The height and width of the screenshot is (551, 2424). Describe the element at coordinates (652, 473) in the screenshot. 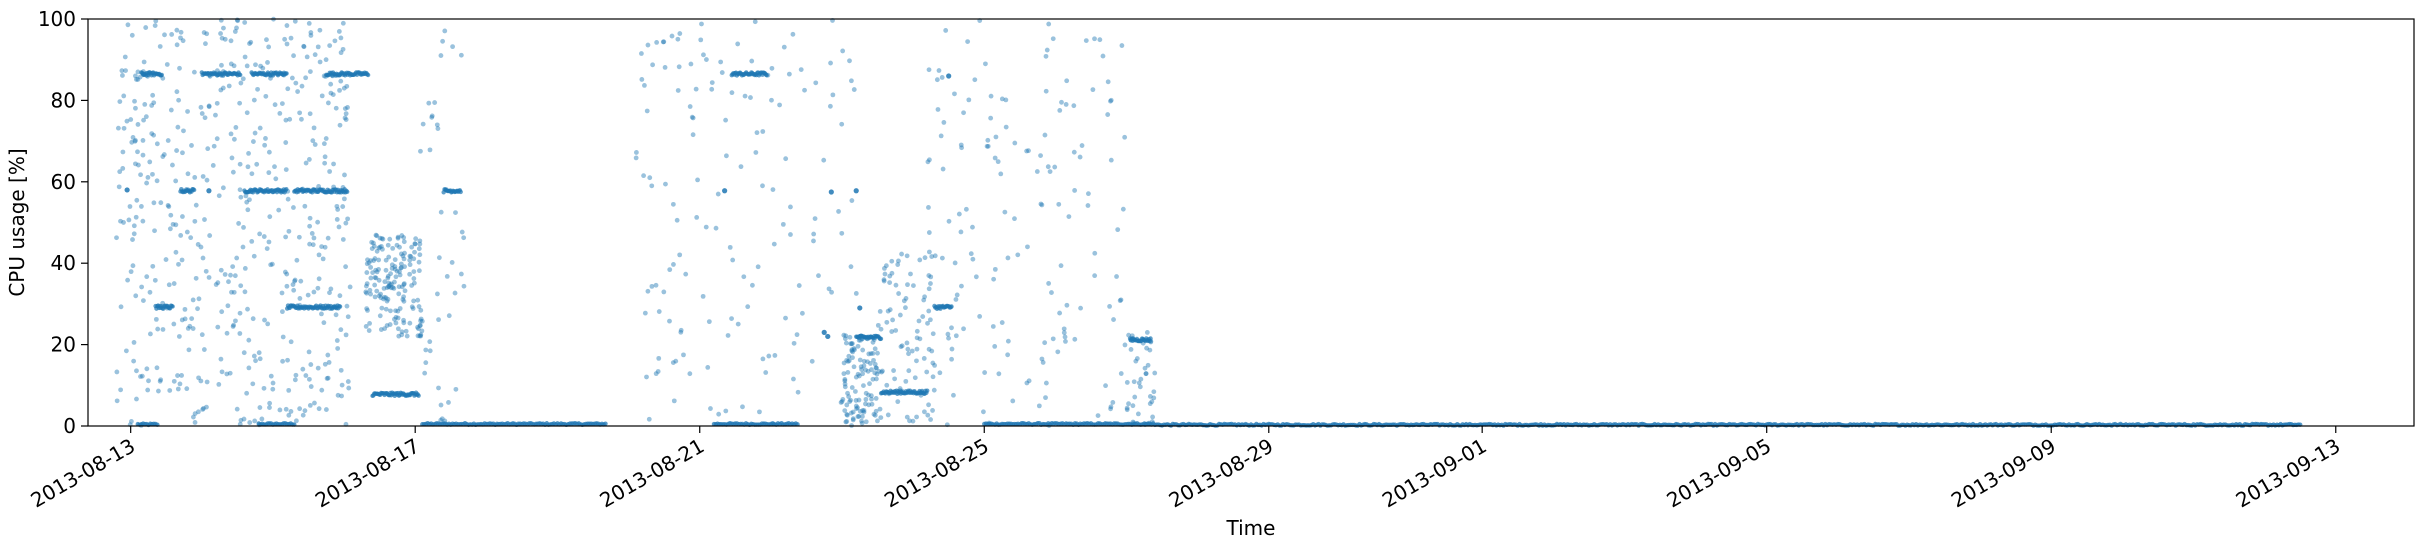

I see `x-tick-label: 2013-08-21` at that location.